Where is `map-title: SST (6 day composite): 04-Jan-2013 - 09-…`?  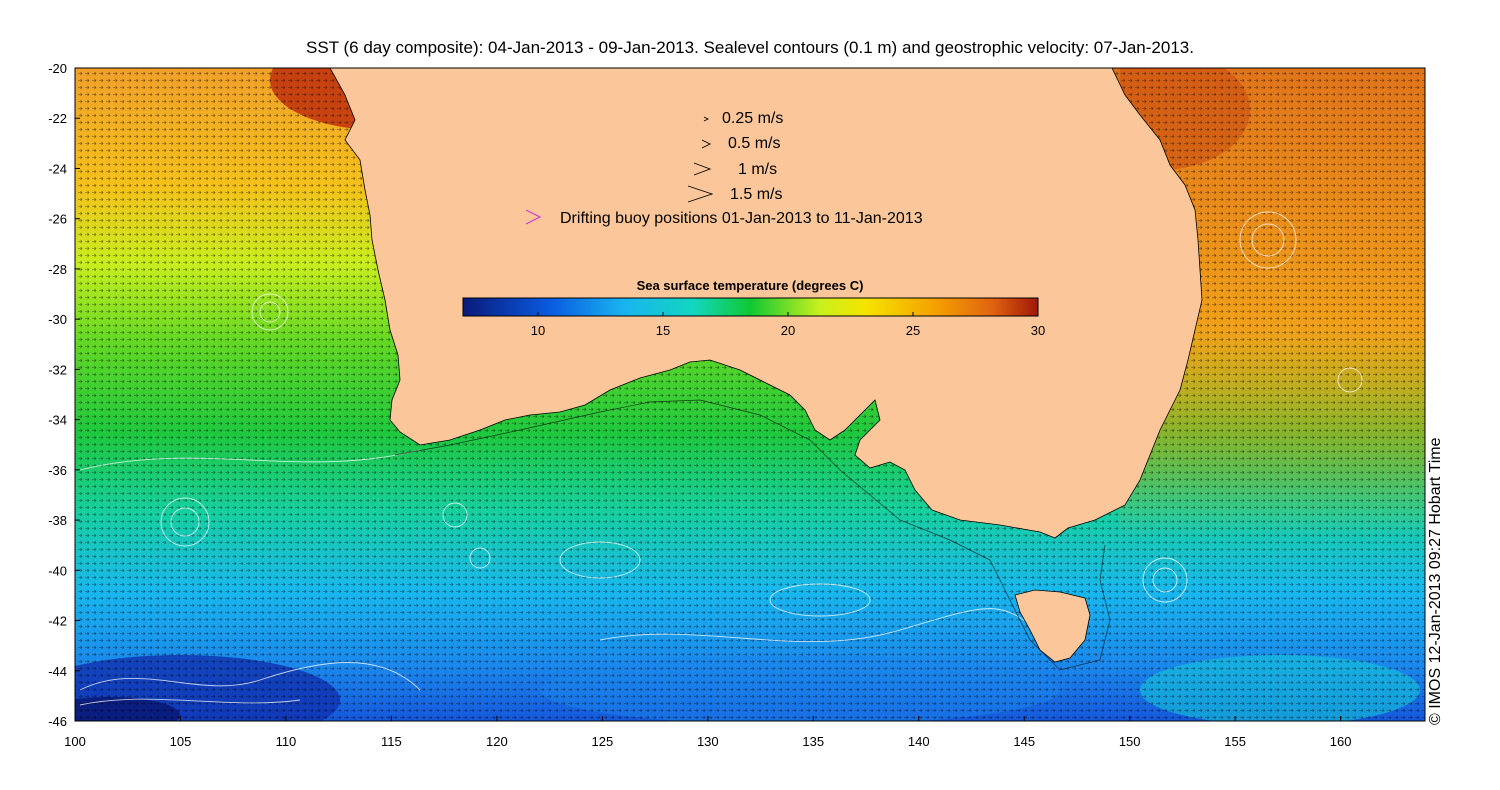 map-title: SST (6 day composite): 04-Jan-2013 - 09-… is located at coordinates (750, 47).